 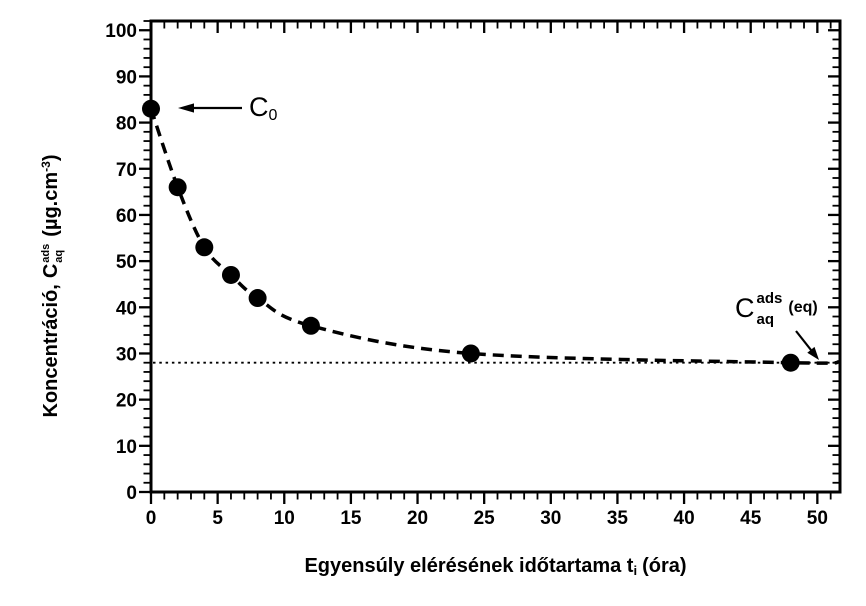 I want to click on ceq-eq-label: (eq), so click(x=803, y=307).